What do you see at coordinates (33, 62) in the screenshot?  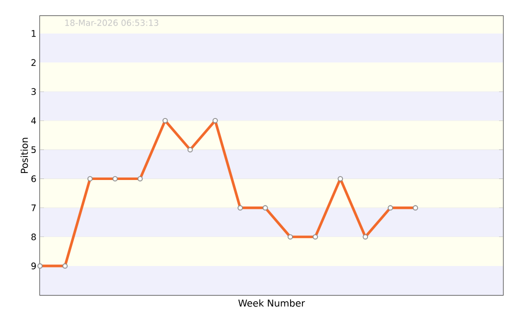 I see `y-tick-label: 2` at bounding box center [33, 62].